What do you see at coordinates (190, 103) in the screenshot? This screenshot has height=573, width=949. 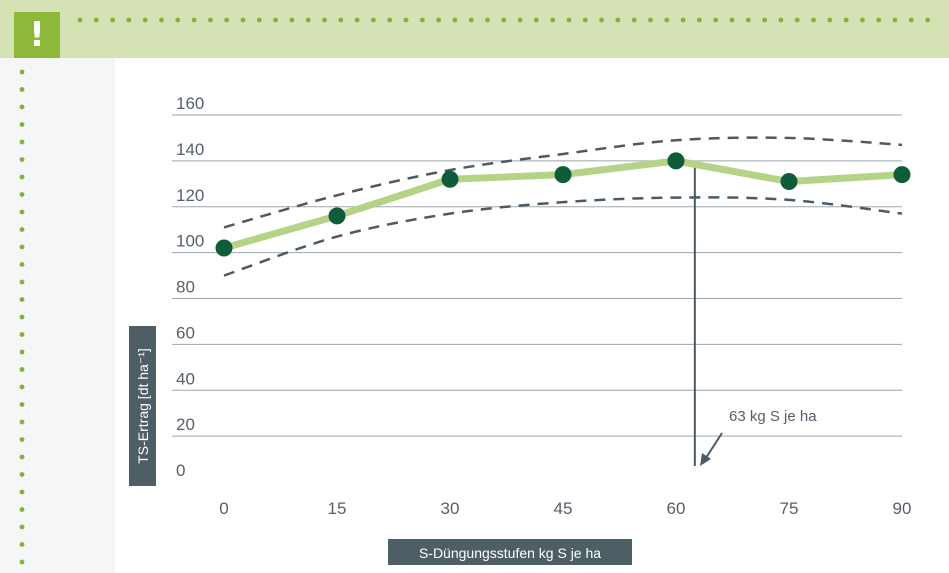 I see `y-tick-label: 160` at bounding box center [190, 103].